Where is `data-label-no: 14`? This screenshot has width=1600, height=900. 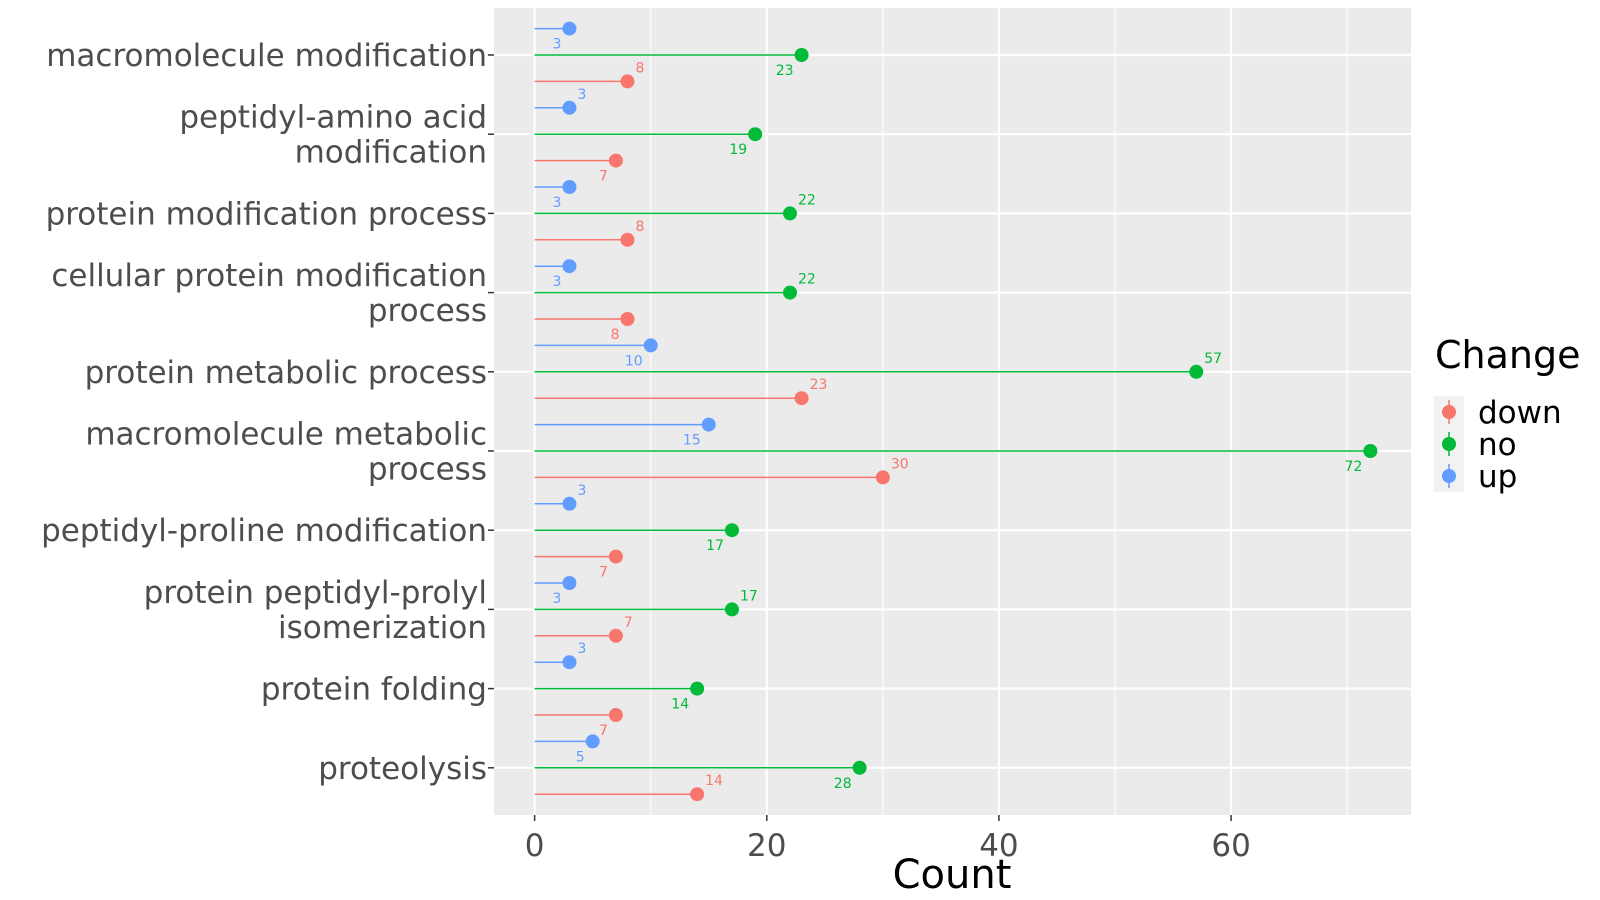 data-label-no: 14 is located at coordinates (680, 705).